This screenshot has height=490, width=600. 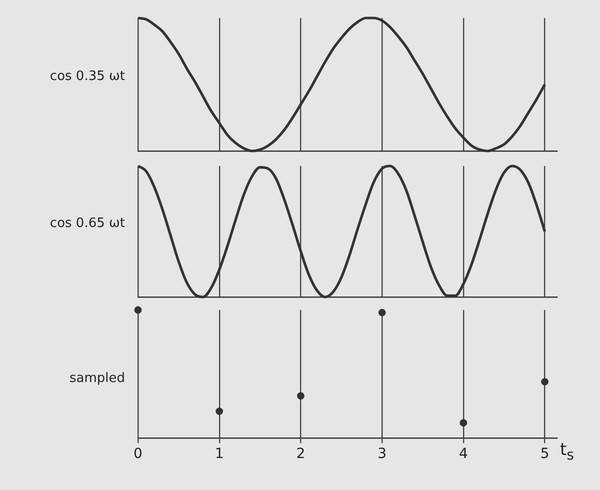 I want to click on x-tick-label: 1, so click(x=219, y=454).